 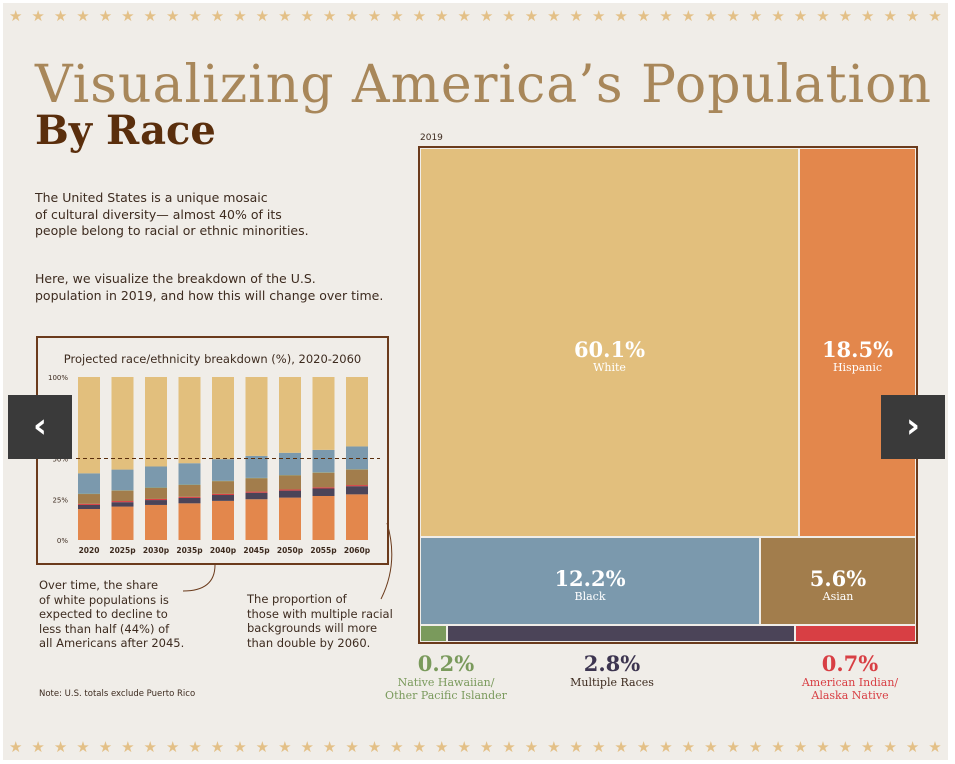 I want to click on previous-slide-button: ‹, so click(x=40, y=427).